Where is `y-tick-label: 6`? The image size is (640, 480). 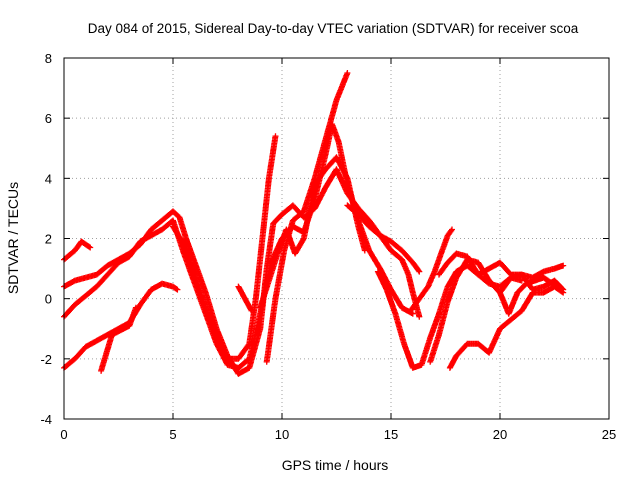 y-tick-label: 6 is located at coordinates (48, 118).